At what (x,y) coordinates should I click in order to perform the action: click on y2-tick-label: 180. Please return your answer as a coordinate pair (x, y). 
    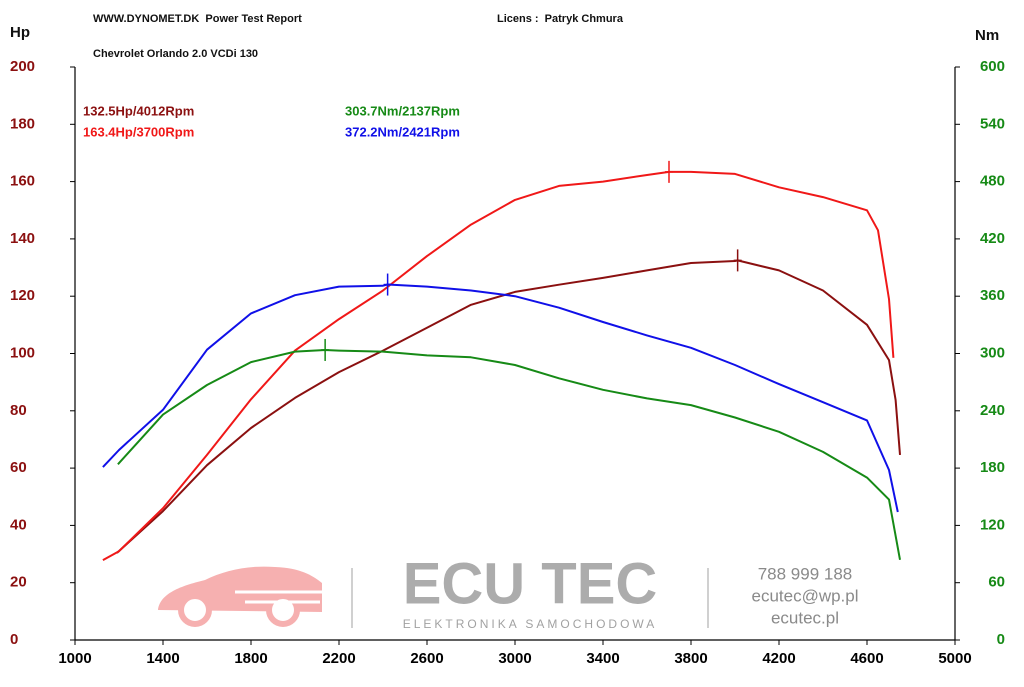
    Looking at the image, I should click on (992, 467).